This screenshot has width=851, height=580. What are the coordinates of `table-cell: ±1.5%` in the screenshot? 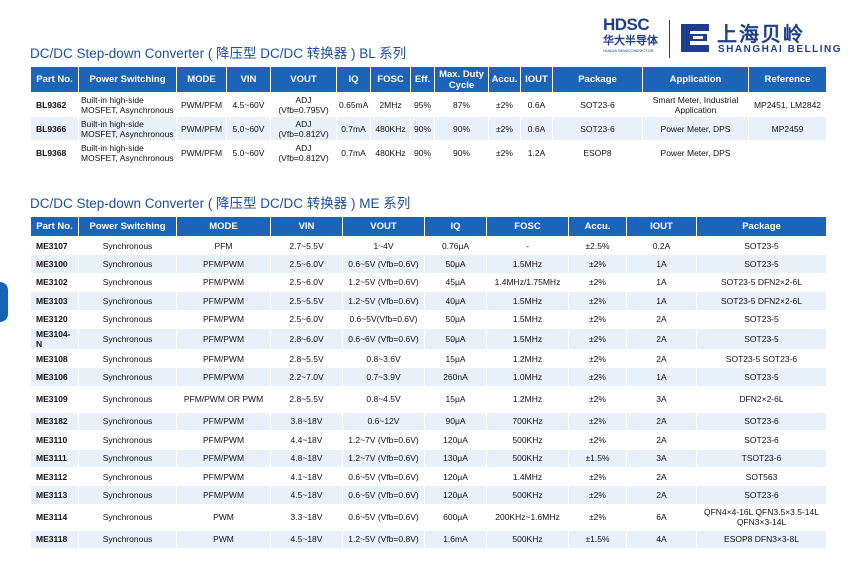 It's located at (597, 458).